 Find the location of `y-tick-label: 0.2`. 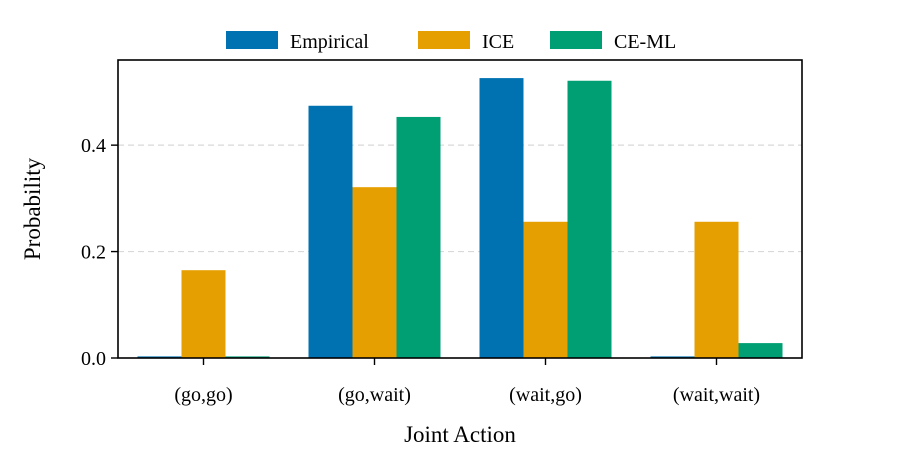

y-tick-label: 0.2 is located at coordinates (93, 253).